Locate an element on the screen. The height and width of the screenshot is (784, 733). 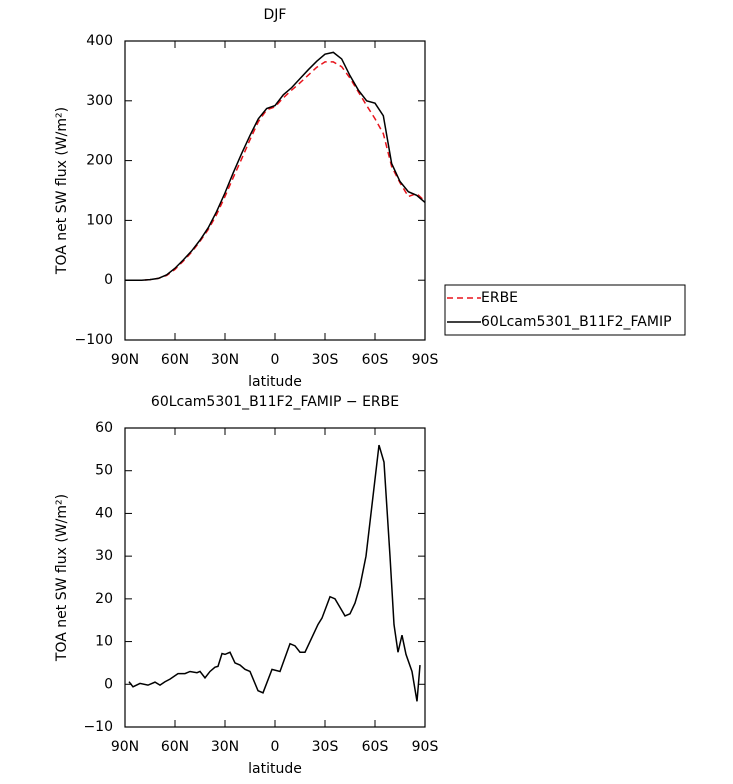
y-tick-label: 200 is located at coordinates (99, 161).